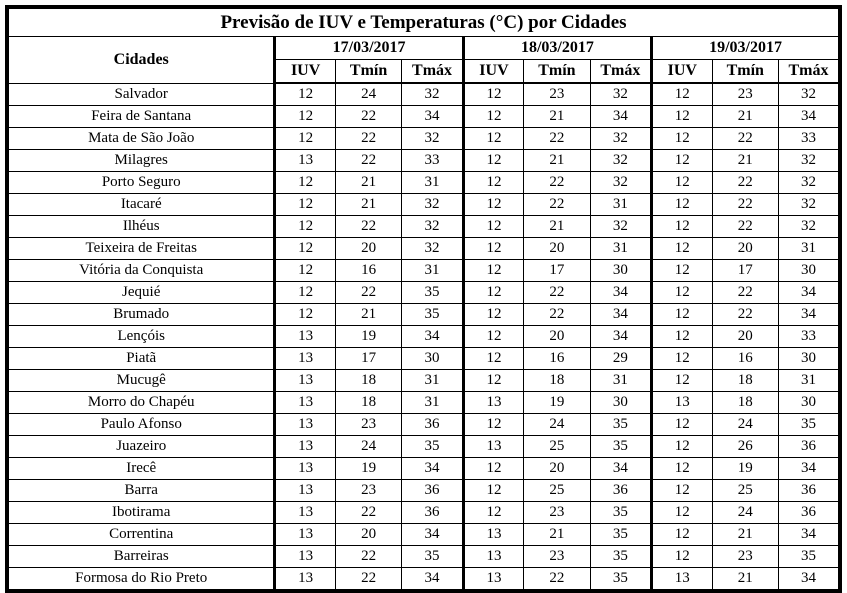 The width and height of the screenshot is (847, 593). Describe the element at coordinates (423, 579) in the screenshot. I see `table-row: Formosa do Rio Preto 13 22 34 13 22 35 13 21 34` at that location.